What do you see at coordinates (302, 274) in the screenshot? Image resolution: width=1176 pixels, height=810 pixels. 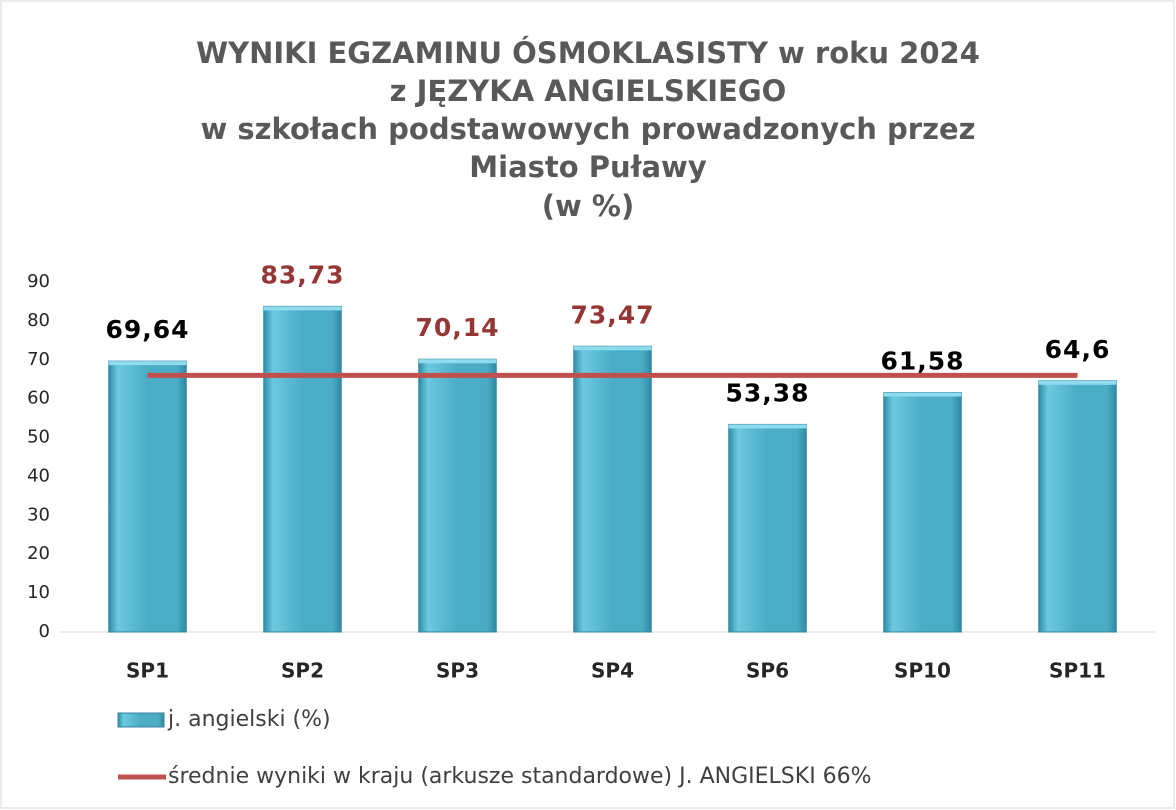 I see `data-label: 83,73` at bounding box center [302, 274].